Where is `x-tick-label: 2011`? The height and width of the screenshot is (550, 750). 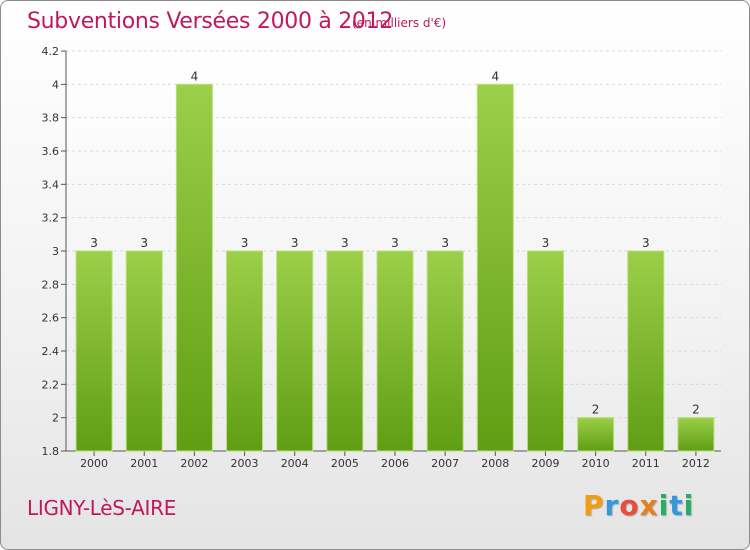
x-tick-label: 2011 is located at coordinates (646, 463).